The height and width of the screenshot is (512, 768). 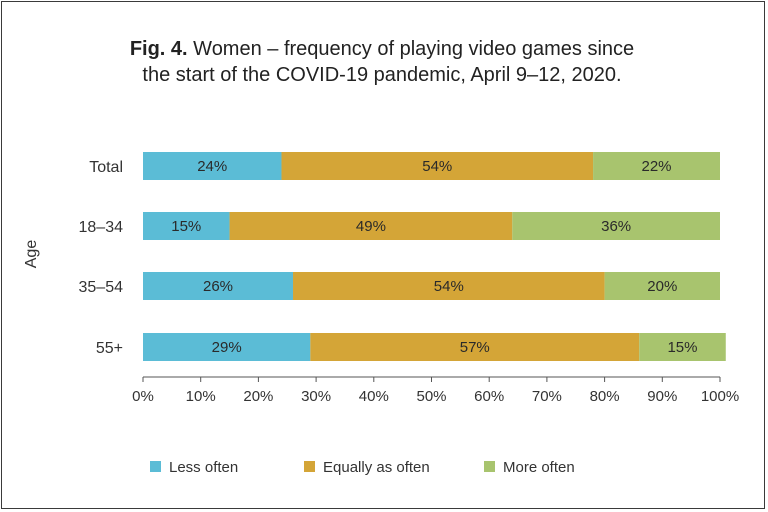 I want to click on data-label-1-1: 24%, so click(x=212, y=166).